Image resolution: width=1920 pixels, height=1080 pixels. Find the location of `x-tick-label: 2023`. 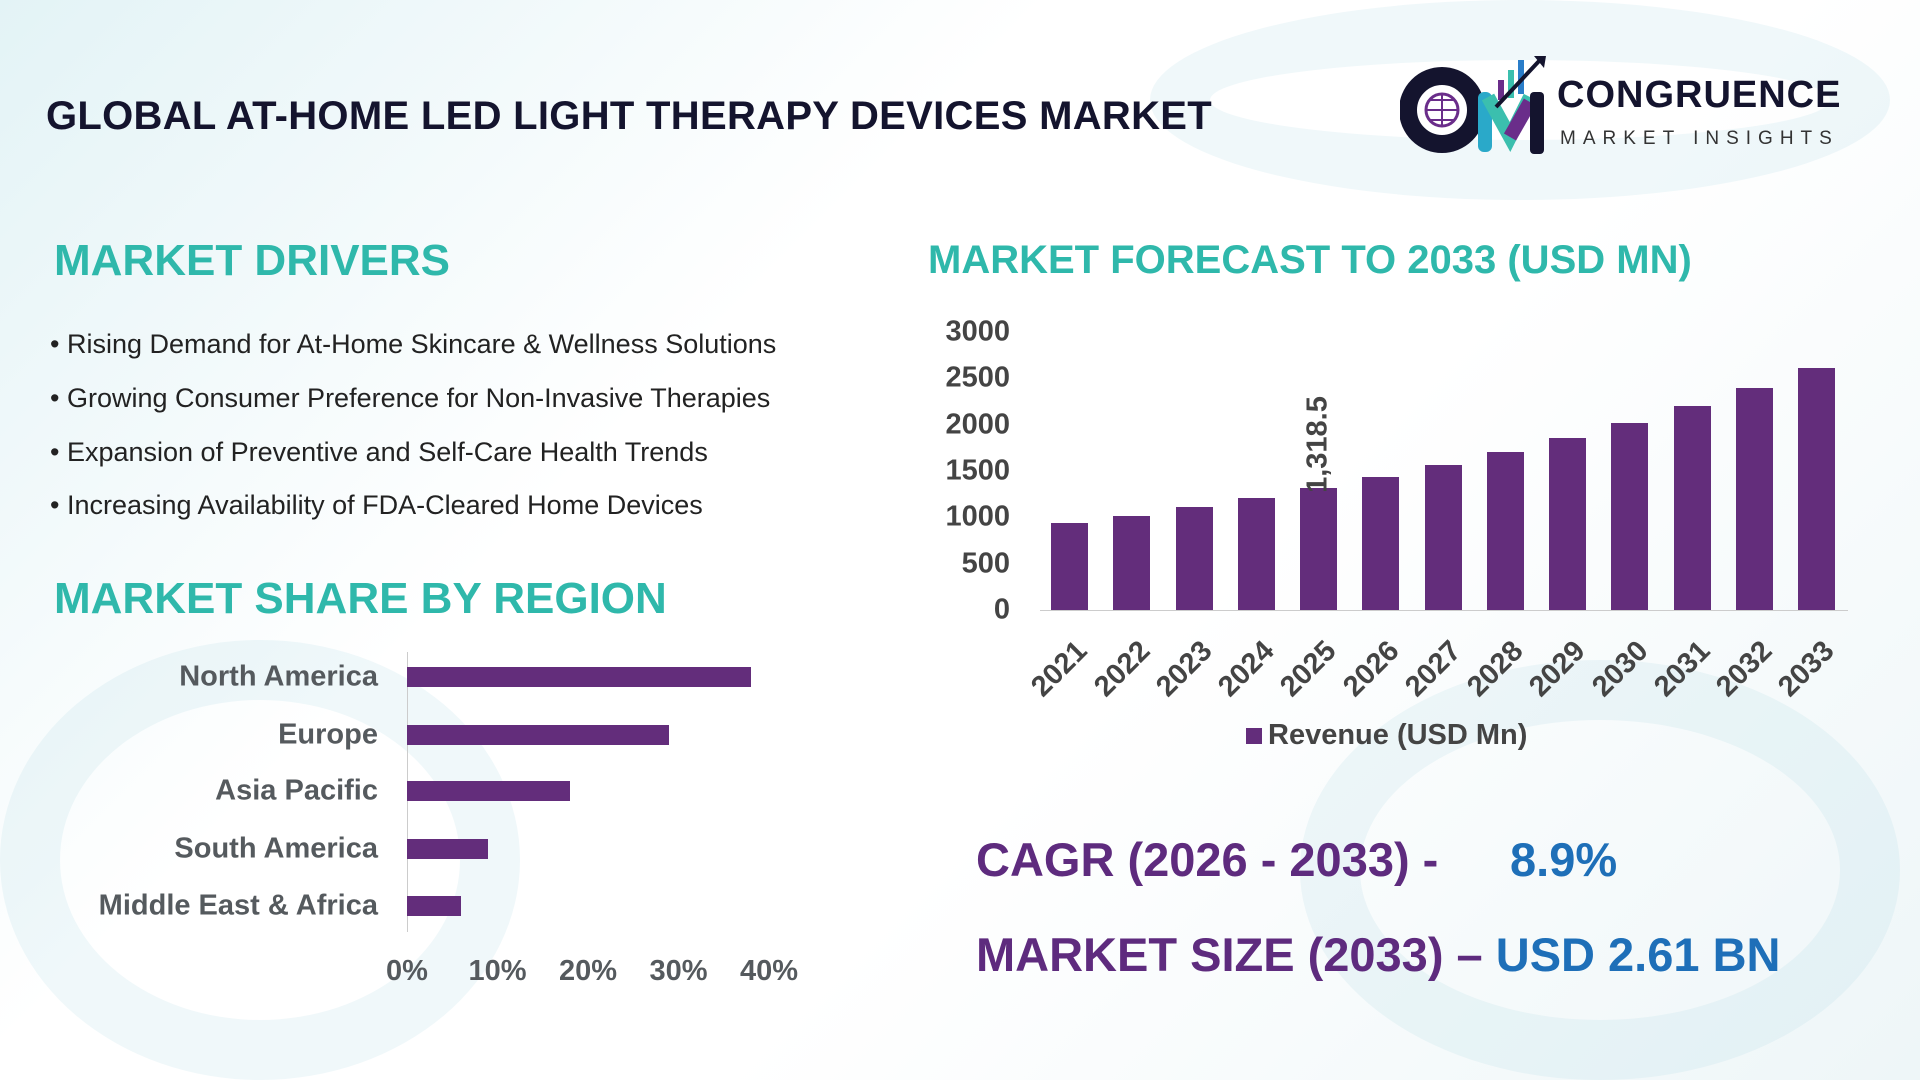

x-tick-label: 2023 is located at coordinates (1184, 669).